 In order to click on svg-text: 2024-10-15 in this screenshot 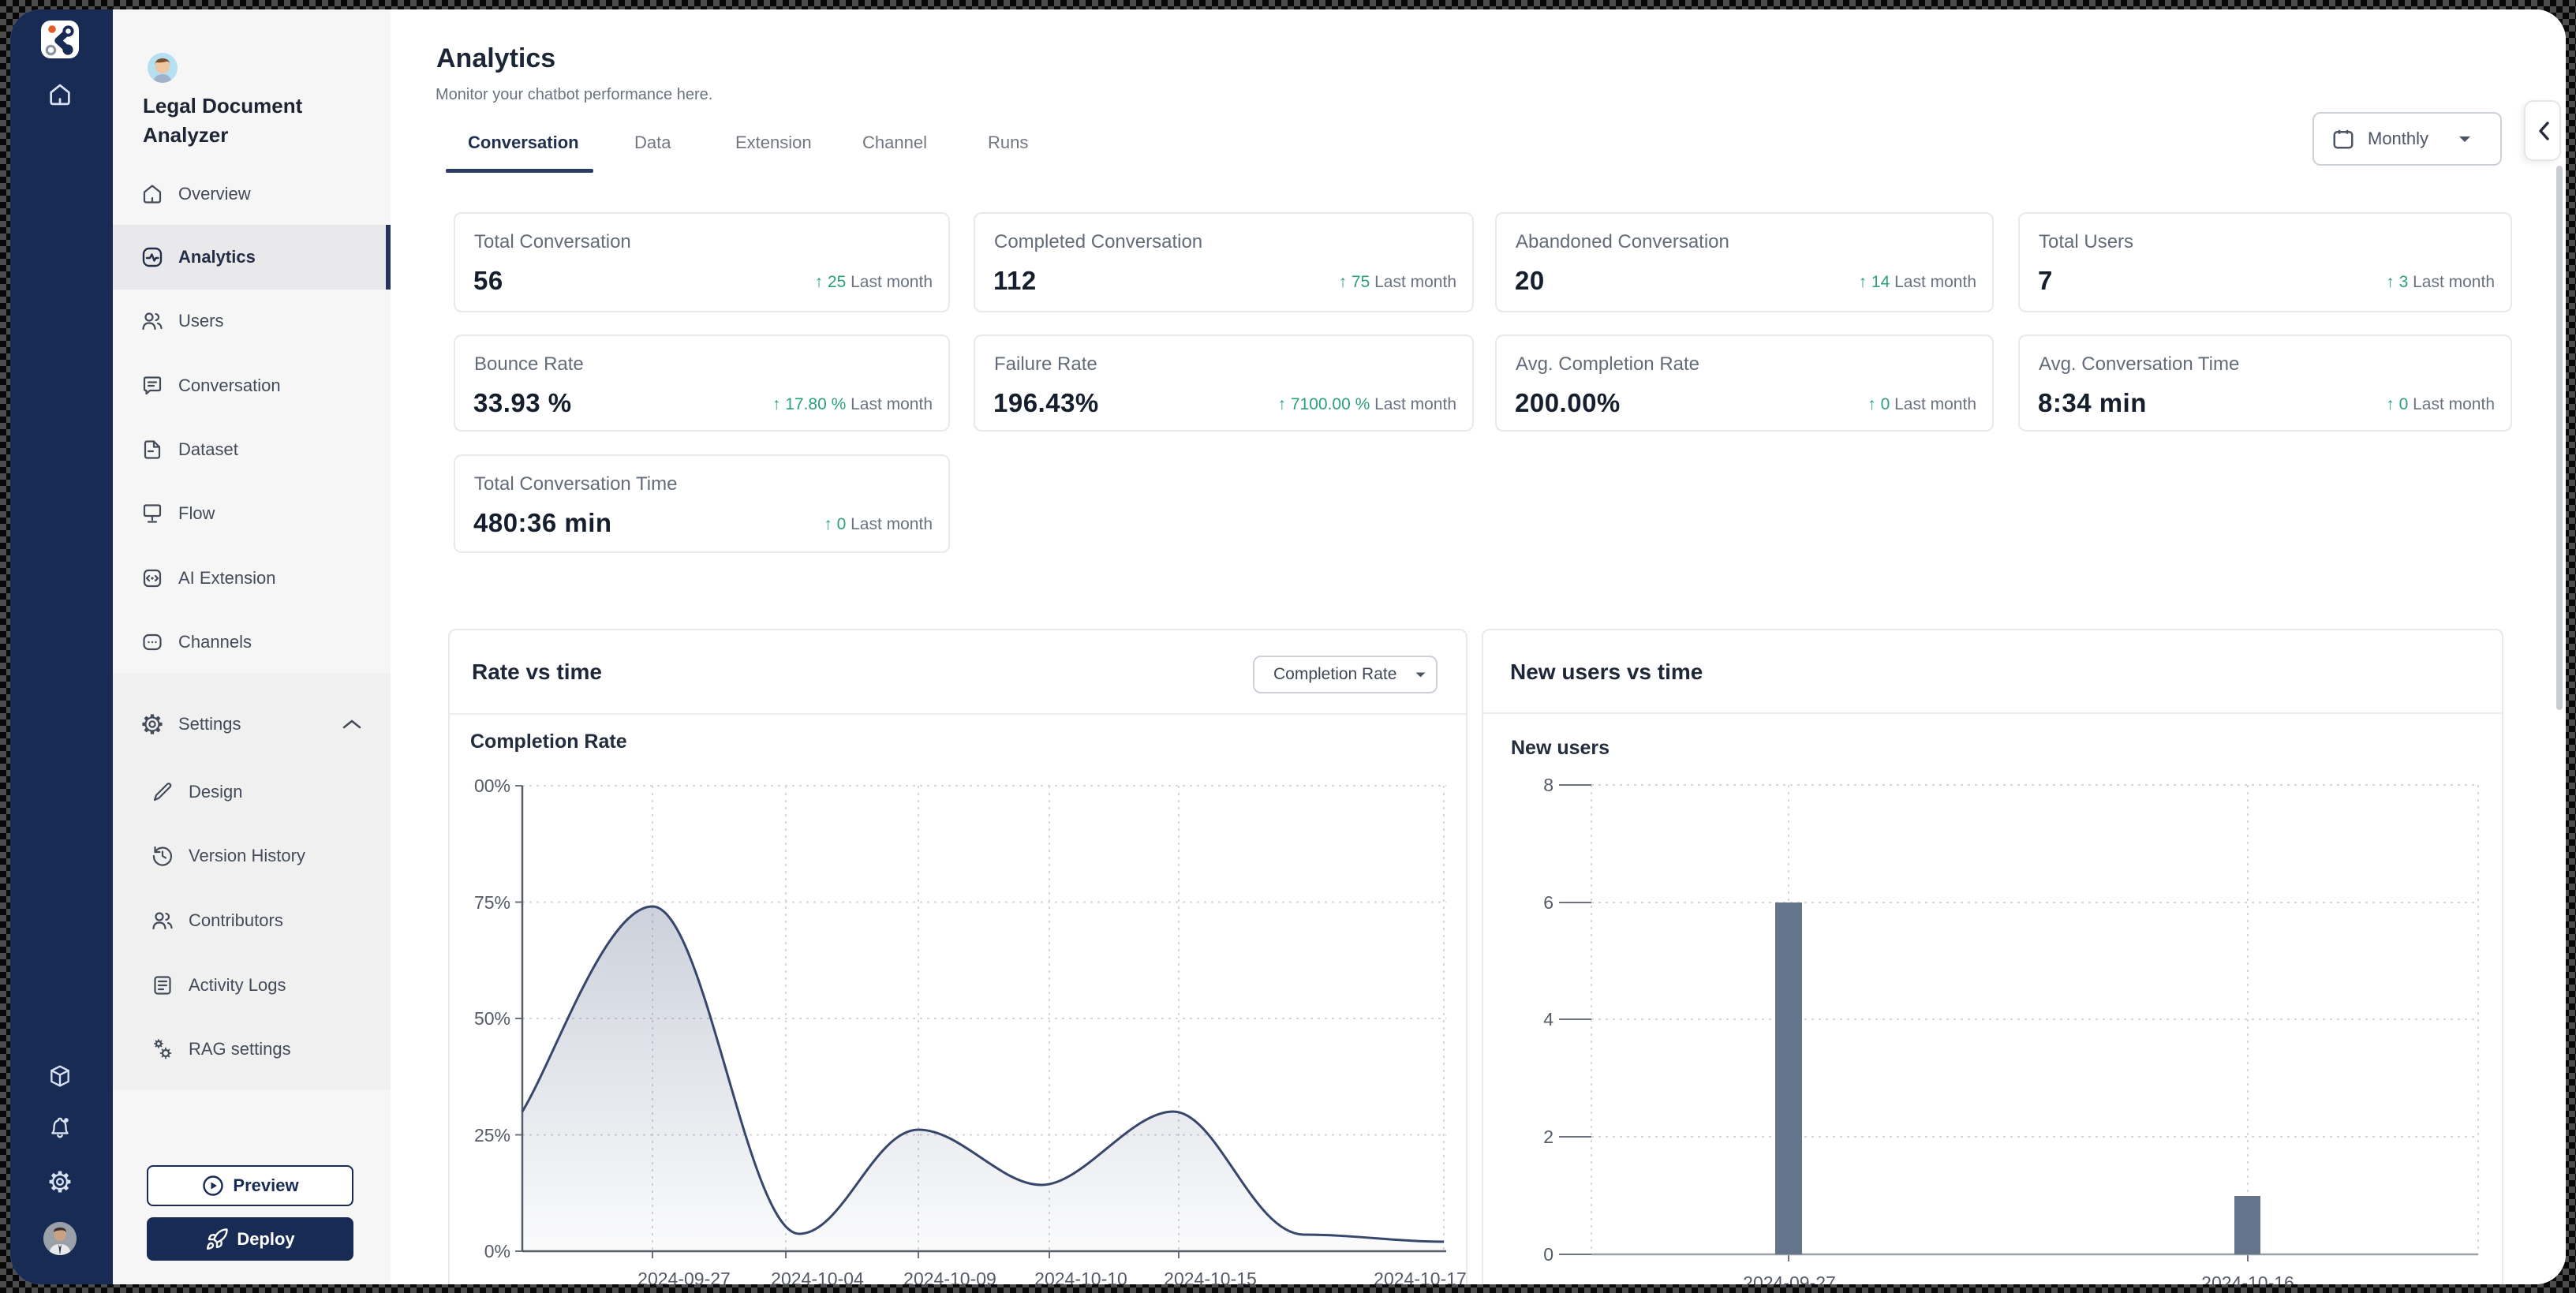, I will do `click(1210, 1276)`.